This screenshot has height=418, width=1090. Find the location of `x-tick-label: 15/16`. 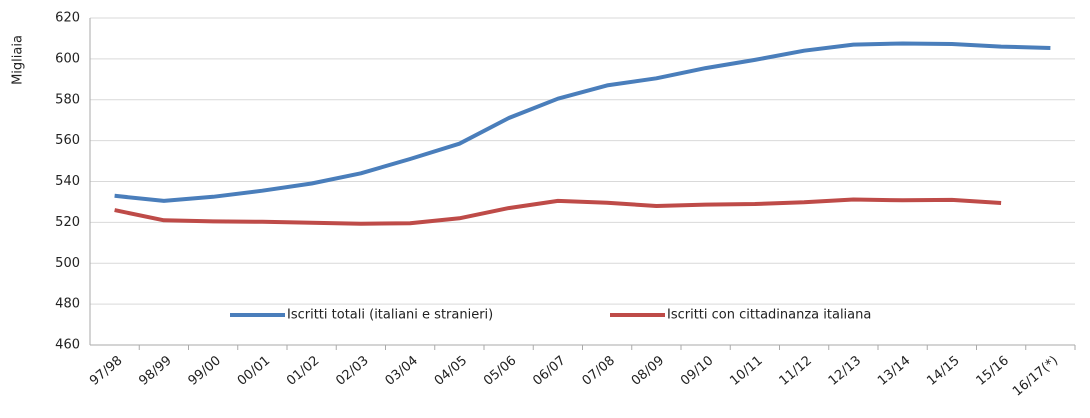

x-tick-label: 15/16 is located at coordinates (993, 371).